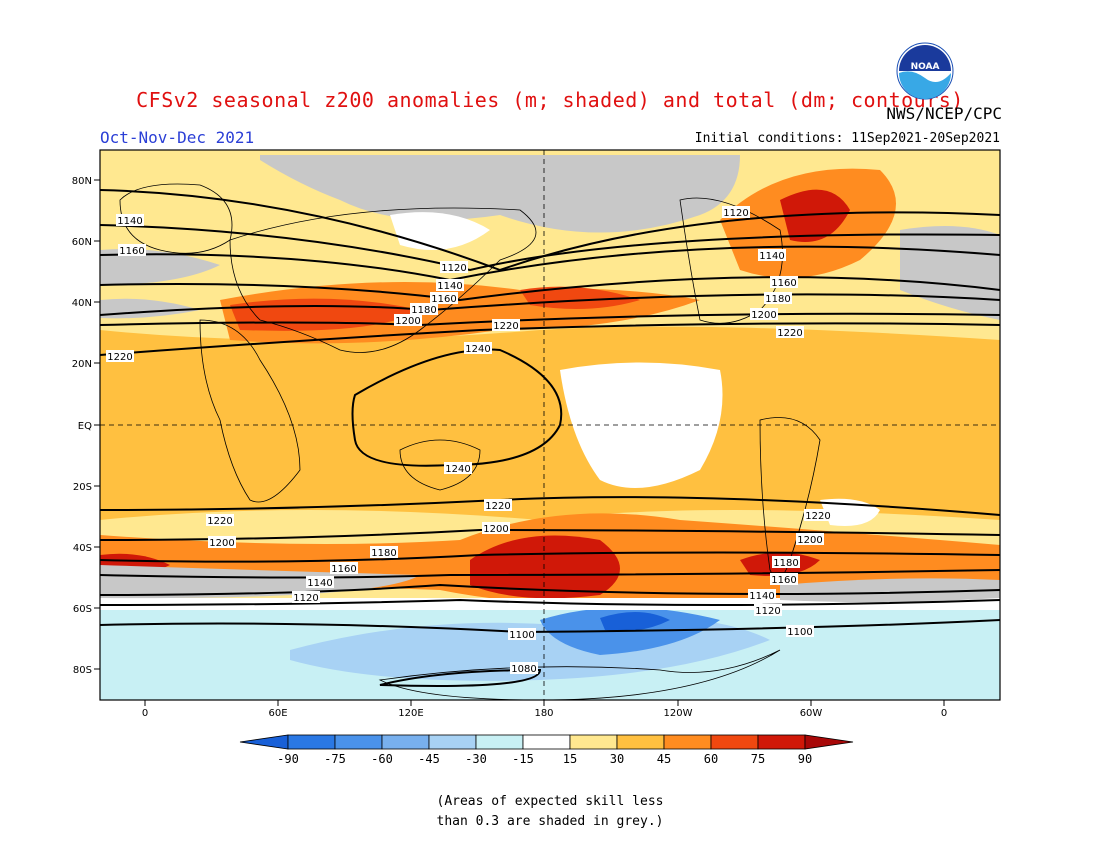 The image size is (1100, 850). Describe the element at coordinates (847, 138) in the screenshot. I see `initial-conditions-label: Initial conditions: 11Sep2021-20Sep2021` at that location.